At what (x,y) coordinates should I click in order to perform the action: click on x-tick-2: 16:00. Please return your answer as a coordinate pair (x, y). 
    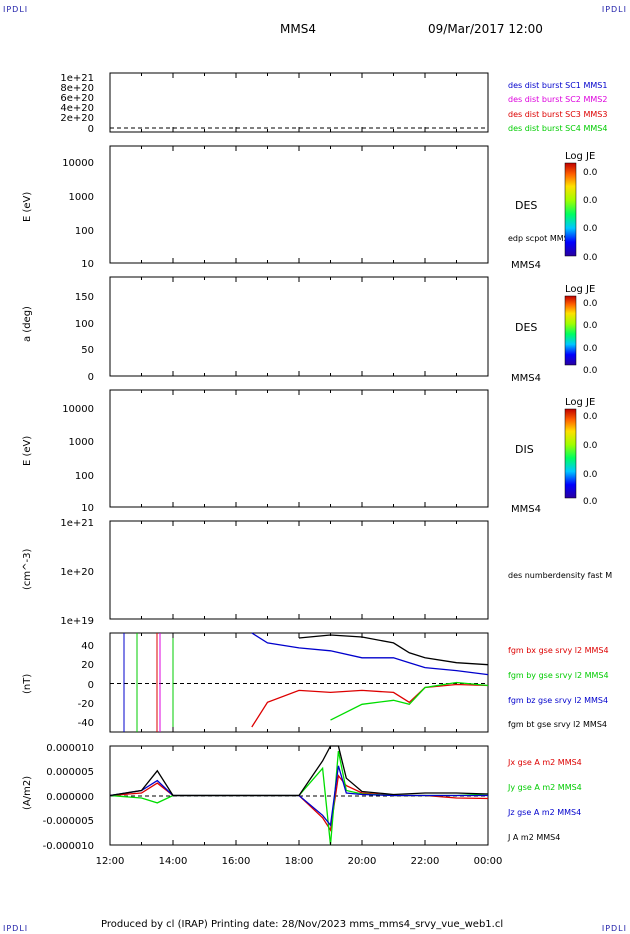
    Looking at the image, I should click on (236, 861).